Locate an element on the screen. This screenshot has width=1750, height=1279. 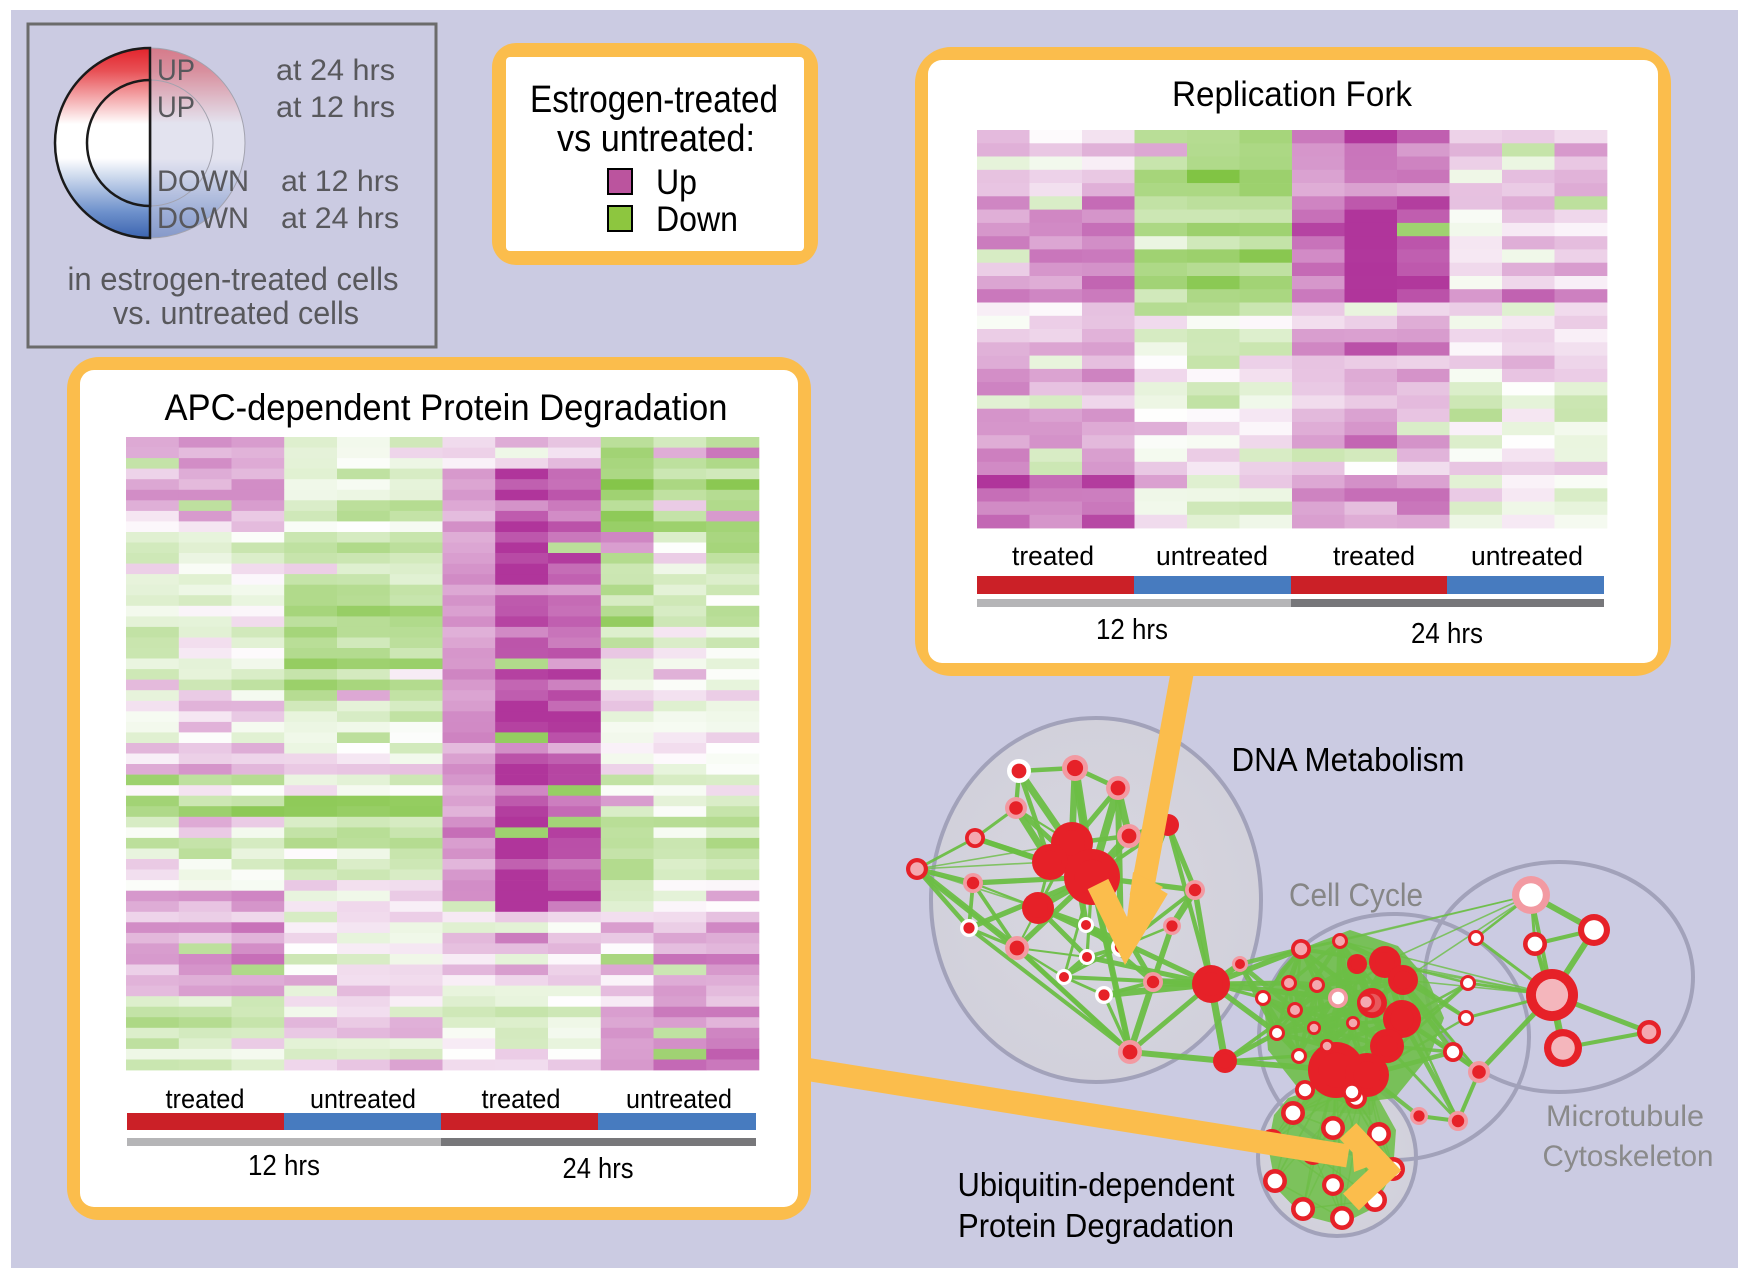
svg-text: Cytoskeleton is located at coordinates (1628, 1156).